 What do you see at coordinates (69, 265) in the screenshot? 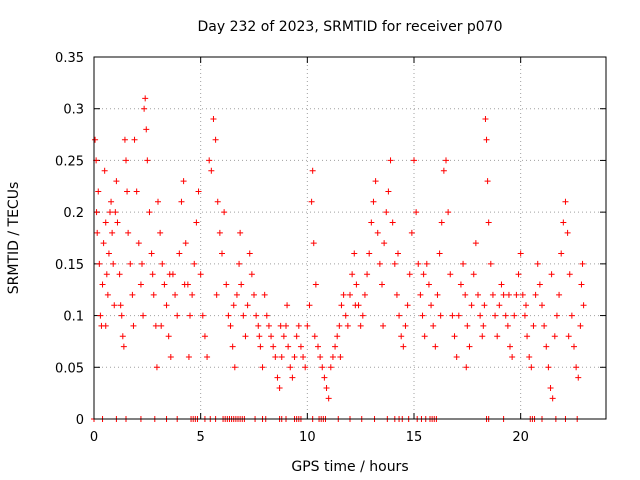
I see `y-tick-label: 0.15` at bounding box center [69, 265].